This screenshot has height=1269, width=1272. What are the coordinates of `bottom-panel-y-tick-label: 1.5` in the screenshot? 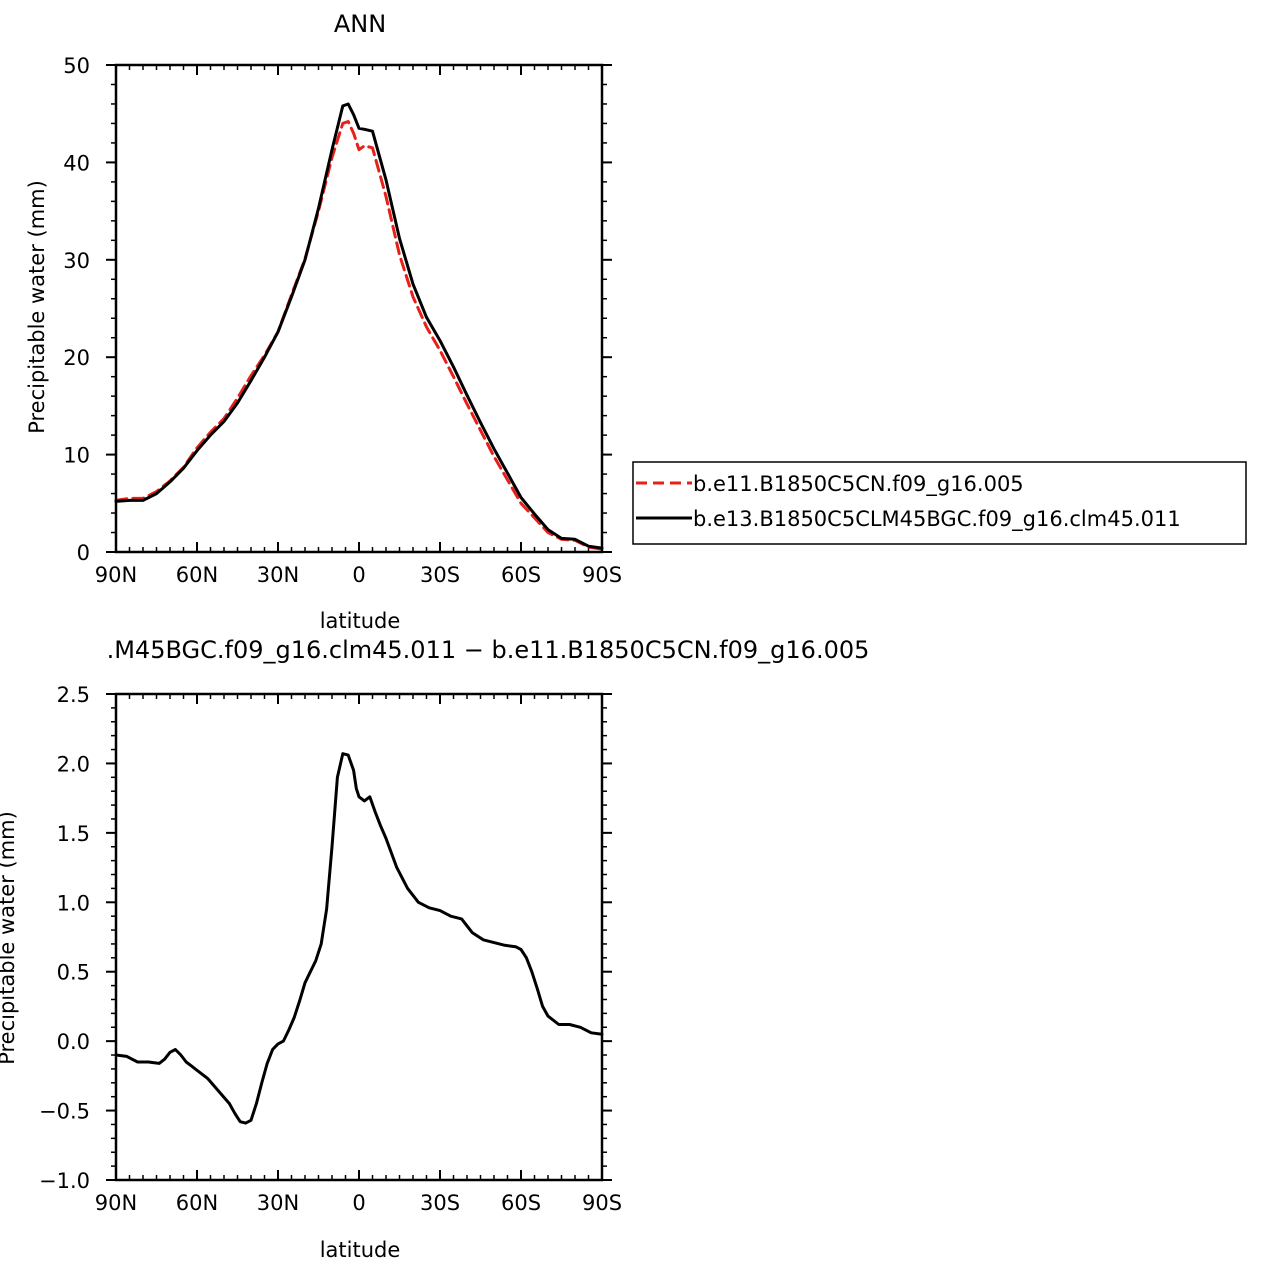 It's located at (73, 834).